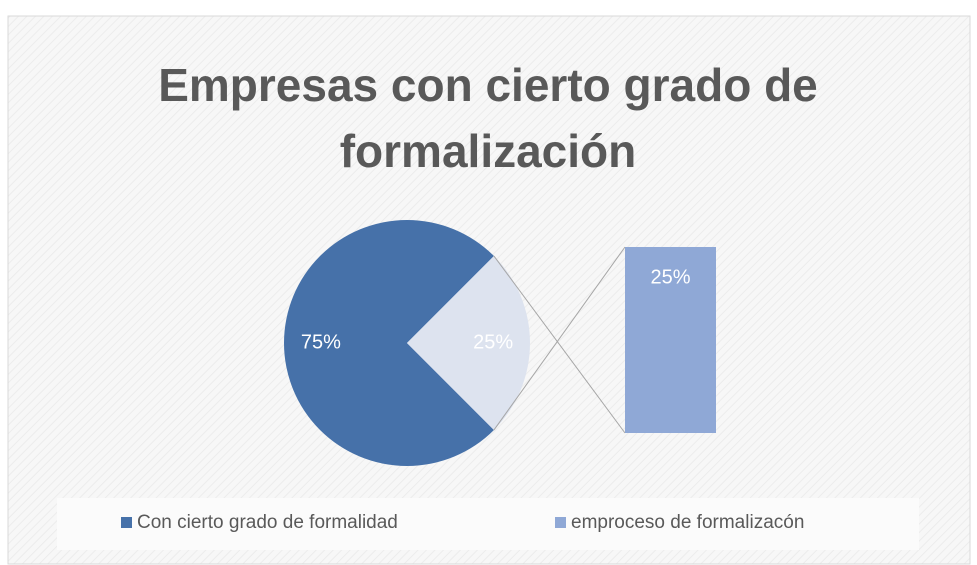 Image resolution: width=977 pixels, height=565 pixels. I want to click on data-label: 75%, so click(321, 342).